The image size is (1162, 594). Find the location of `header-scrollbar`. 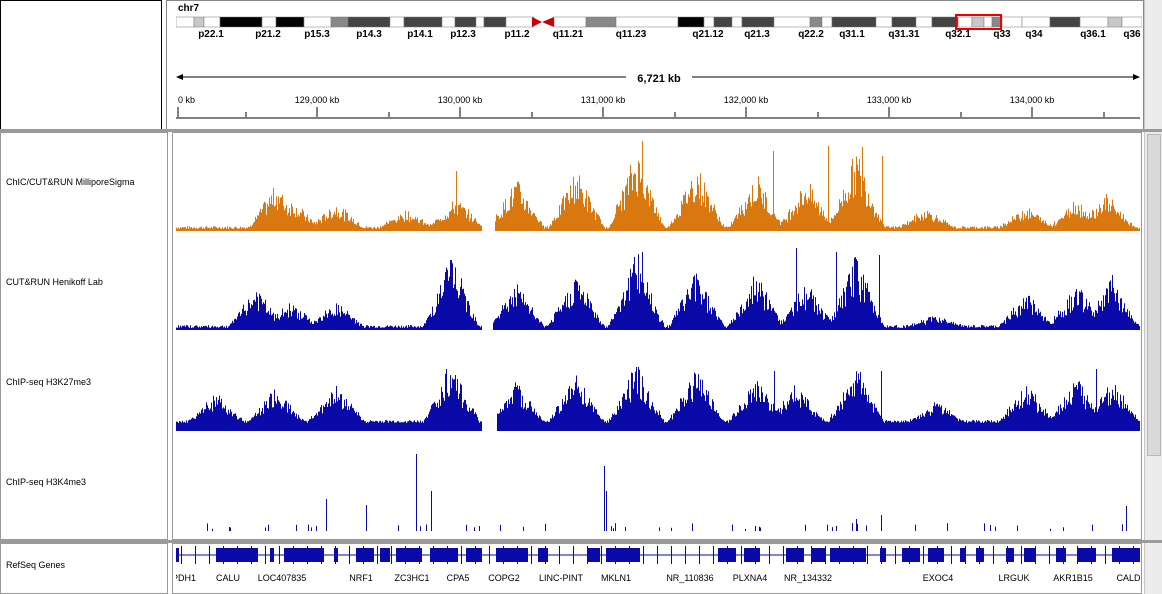

header-scrollbar is located at coordinates (1153, 65).